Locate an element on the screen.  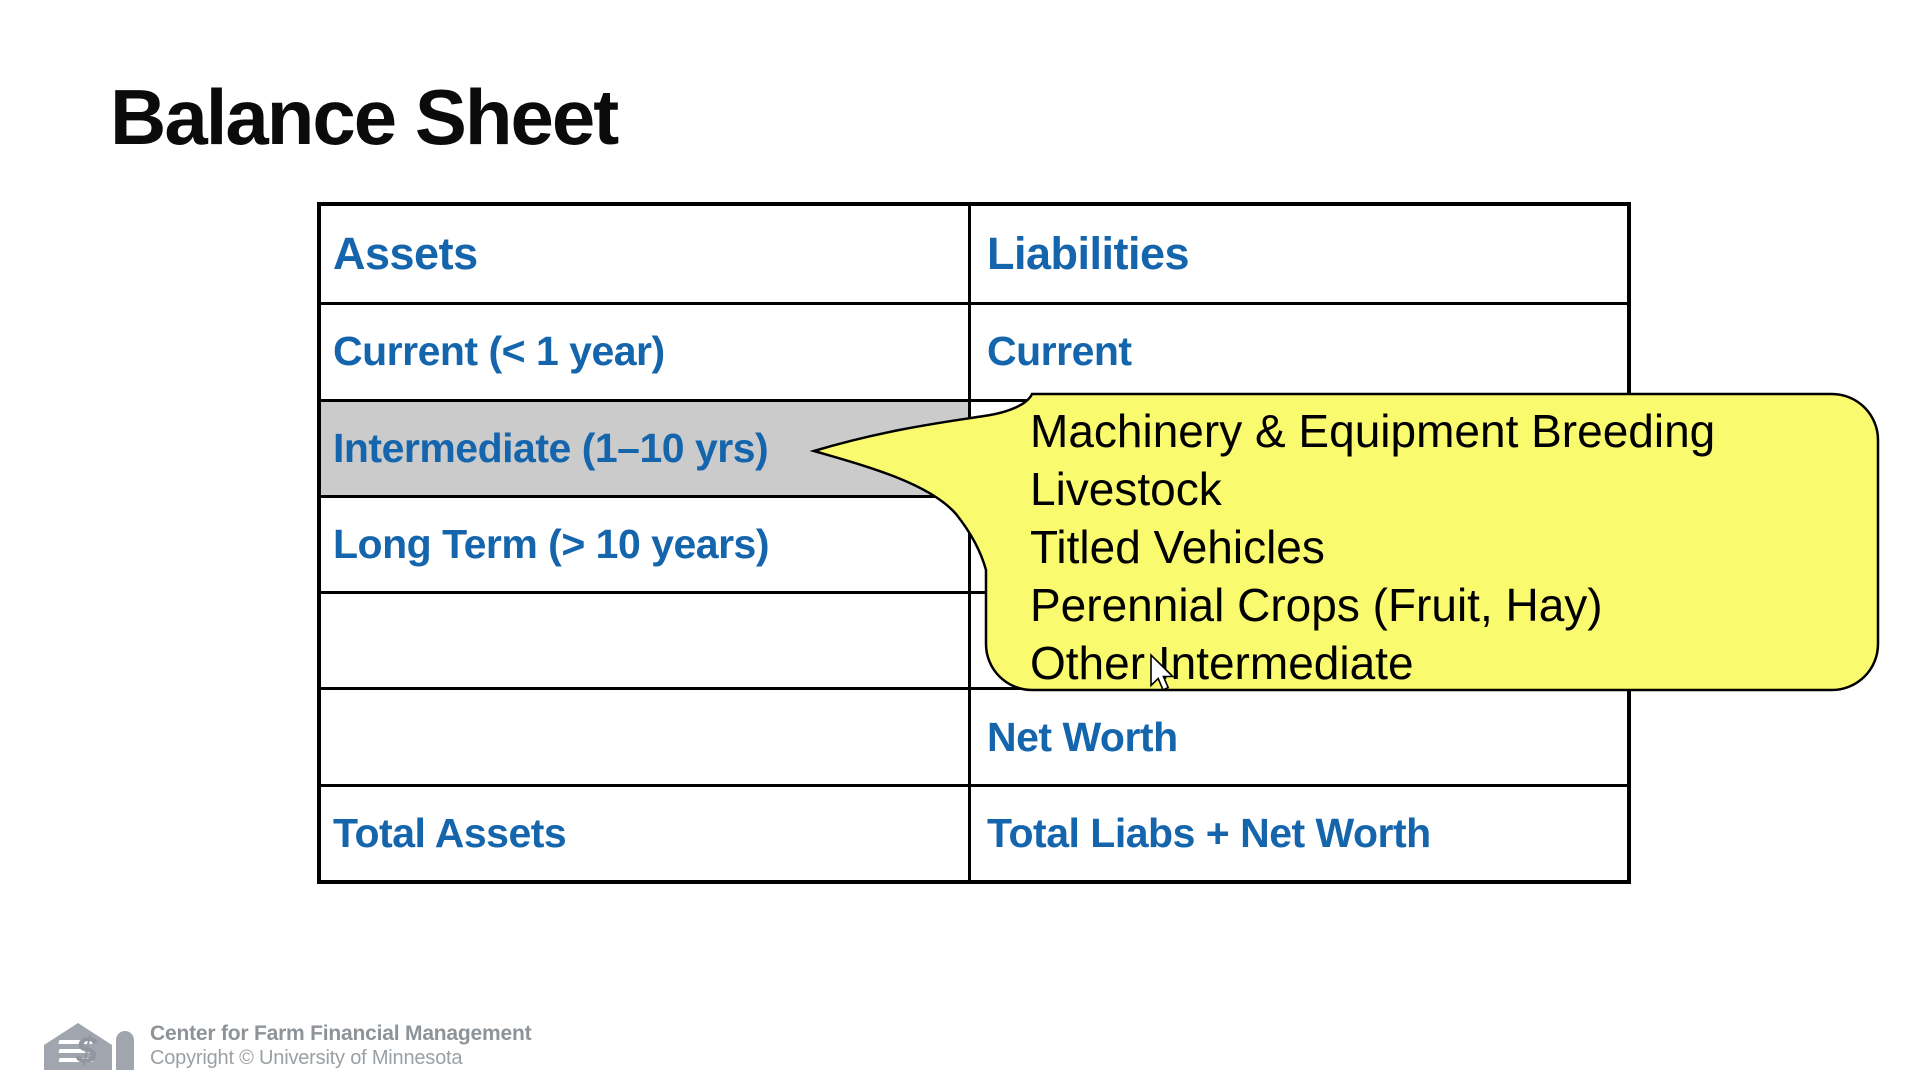
cell-assets-intermediate: Intermediate (1–10 yrs) is located at coordinates (644, 446).